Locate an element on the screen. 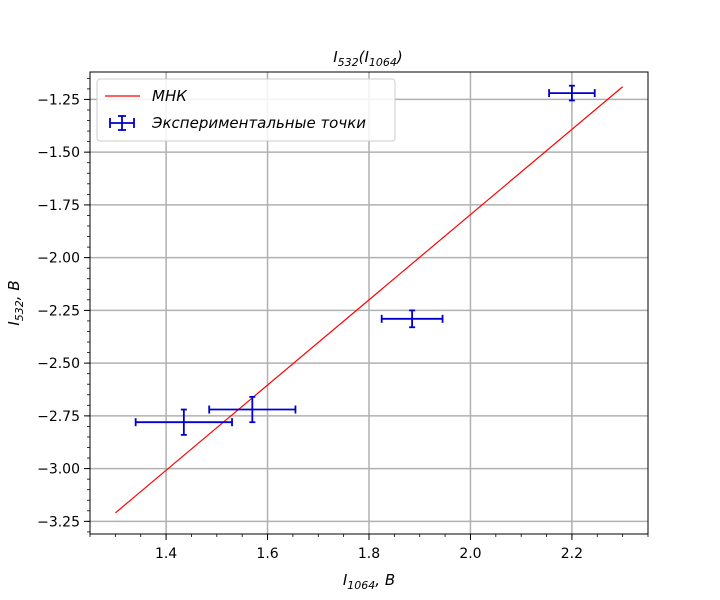 Image resolution: width=720 pixels, height=600 pixels. legend-label-points: Экспериментальные точки is located at coordinates (258, 123).